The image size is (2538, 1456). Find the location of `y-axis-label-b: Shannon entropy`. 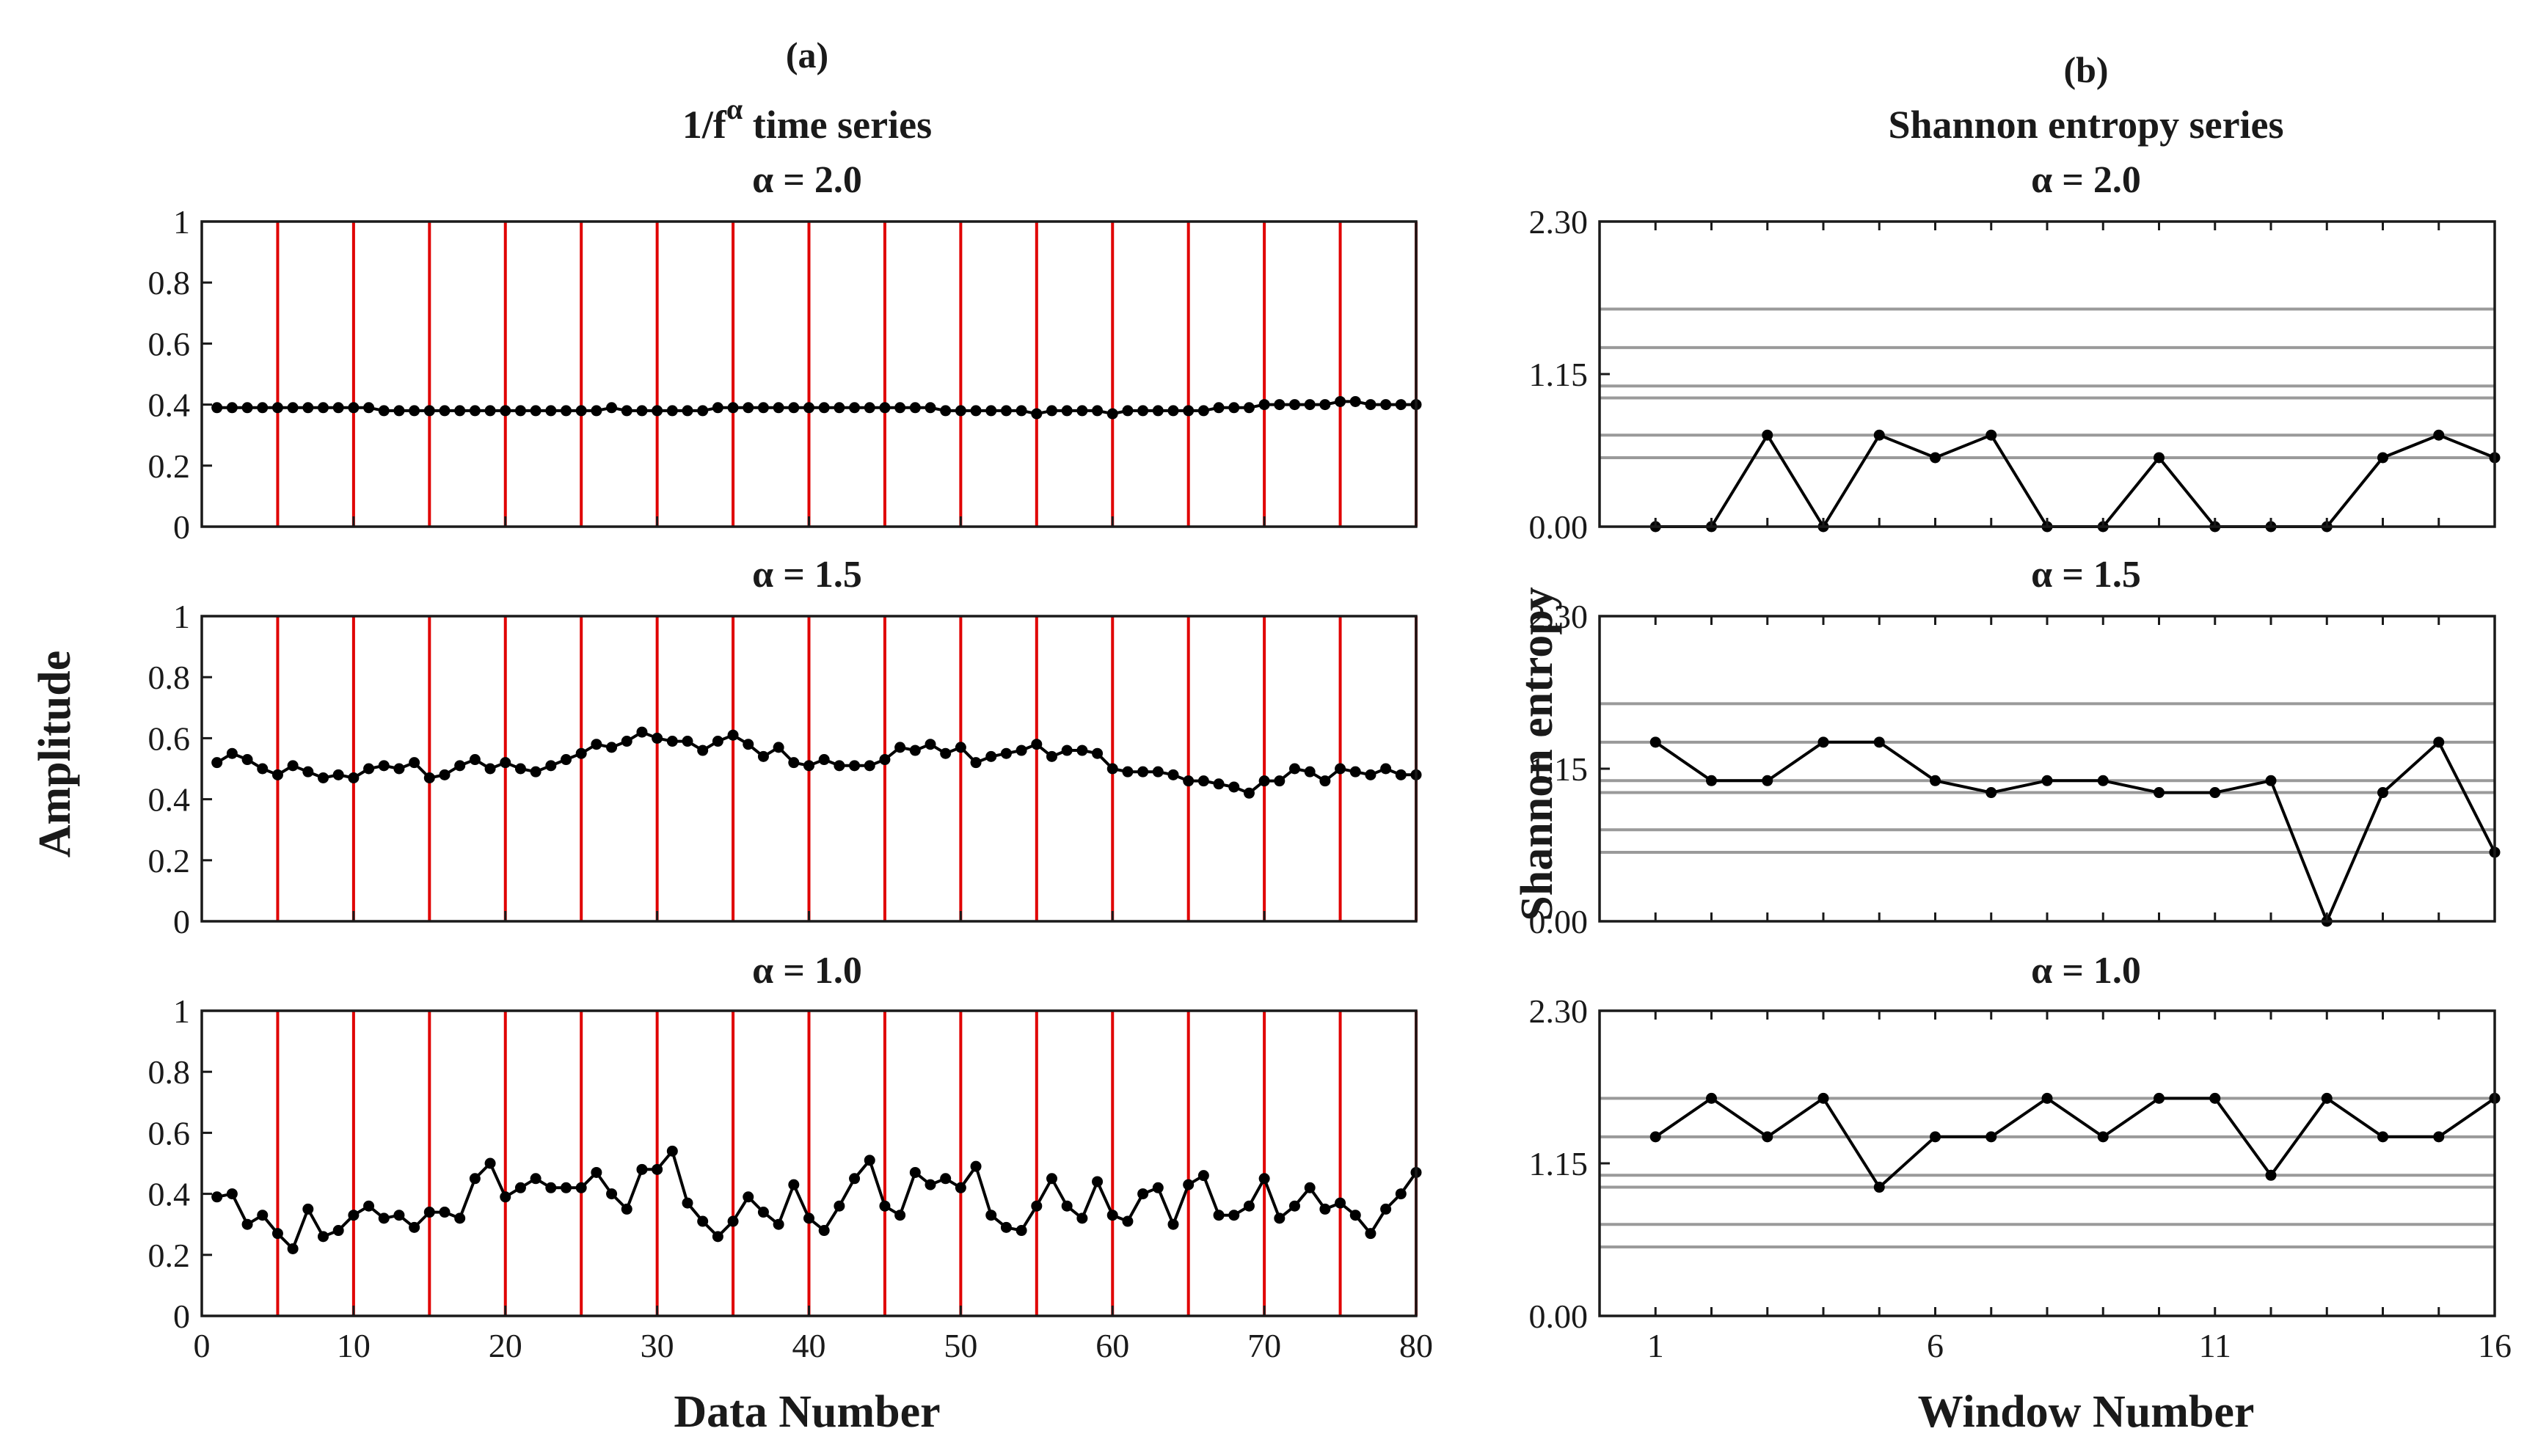

y-axis-label-b: Shannon entropy is located at coordinates (1537, 754).